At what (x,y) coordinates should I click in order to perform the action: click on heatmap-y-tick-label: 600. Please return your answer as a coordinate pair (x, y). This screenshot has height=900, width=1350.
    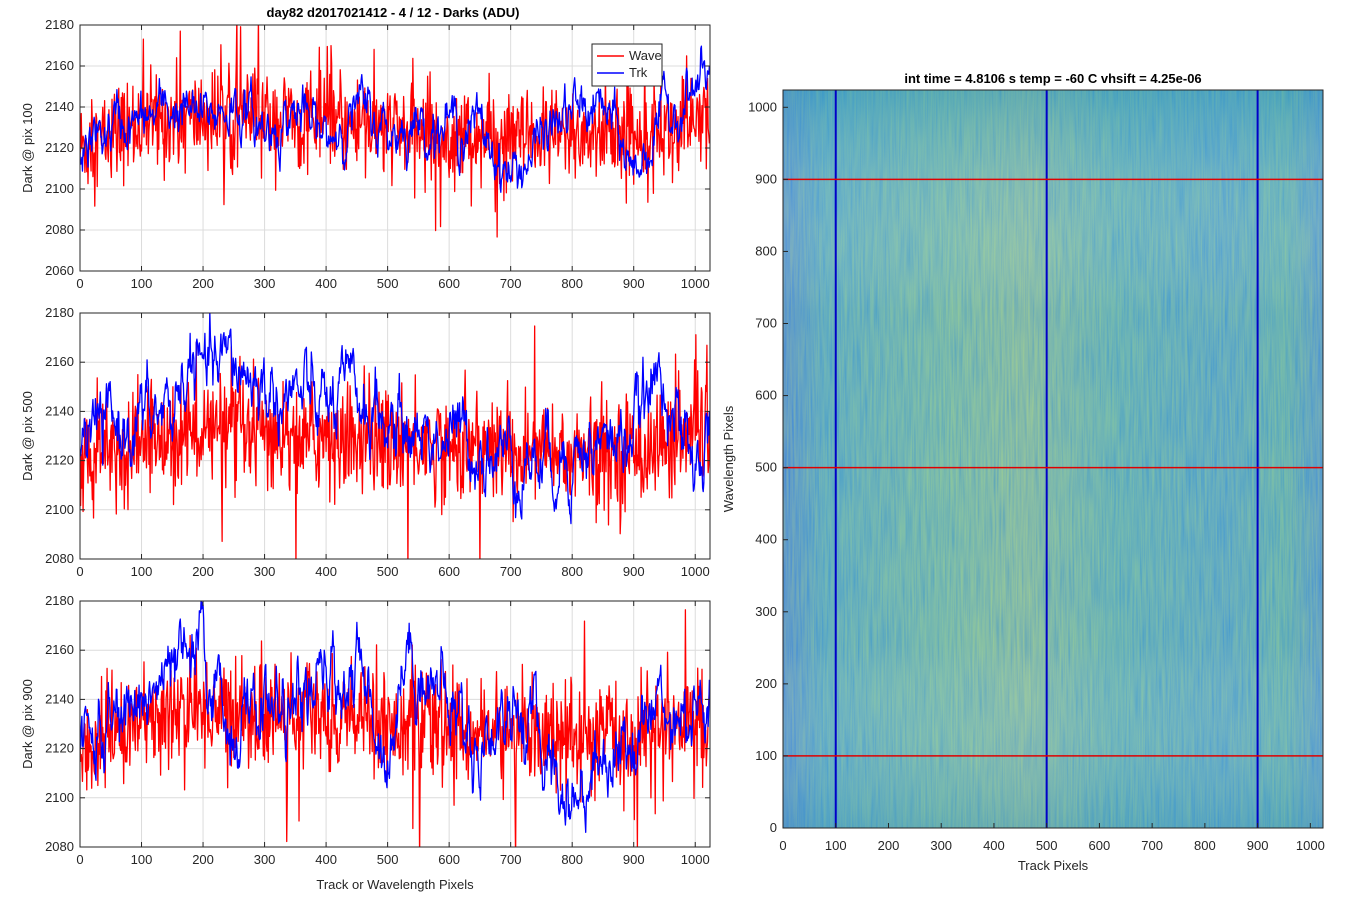
    Looking at the image, I should click on (766, 395).